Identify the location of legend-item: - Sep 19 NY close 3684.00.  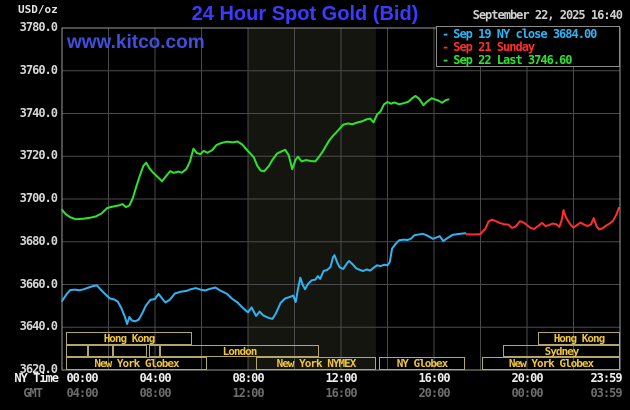
(528, 34).